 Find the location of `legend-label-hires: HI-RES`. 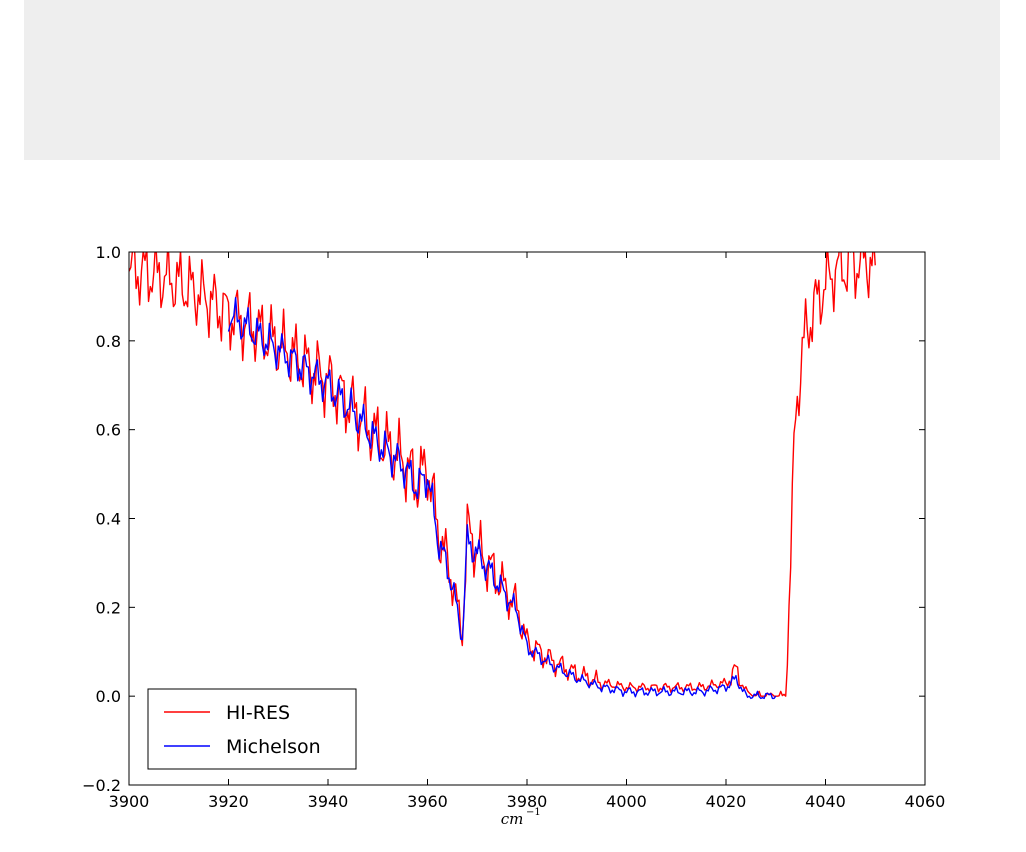

legend-label-hires: HI-RES is located at coordinates (258, 713).